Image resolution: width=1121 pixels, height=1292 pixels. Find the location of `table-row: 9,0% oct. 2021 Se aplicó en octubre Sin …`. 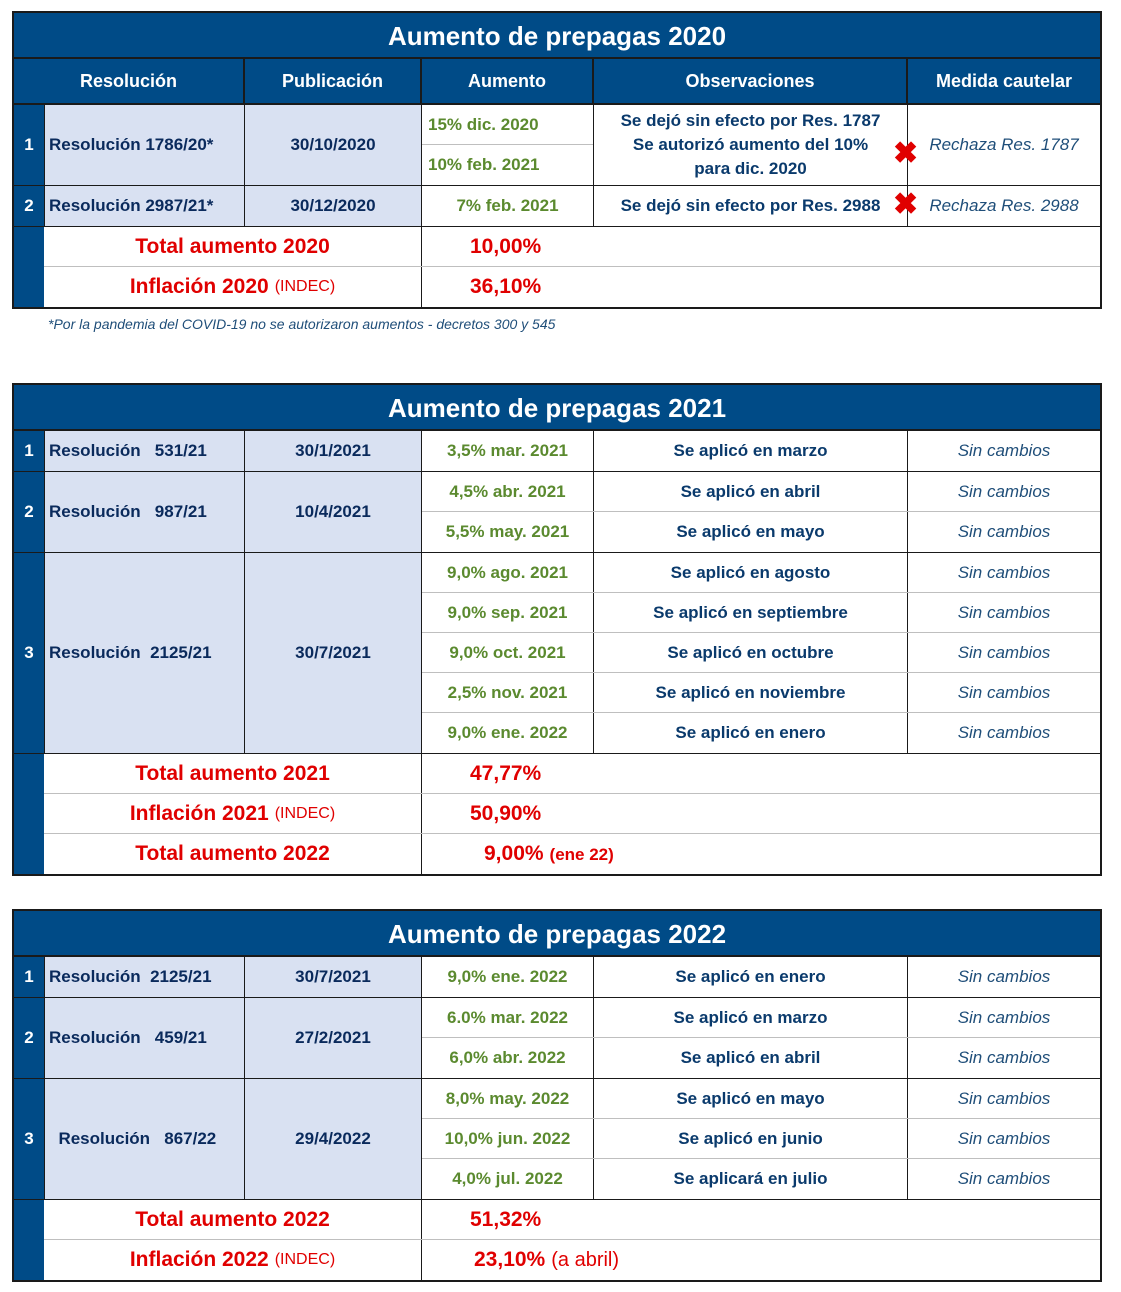

table-row: 9,0% oct. 2021 Se aplicó en octubre Sin … is located at coordinates (761, 653).